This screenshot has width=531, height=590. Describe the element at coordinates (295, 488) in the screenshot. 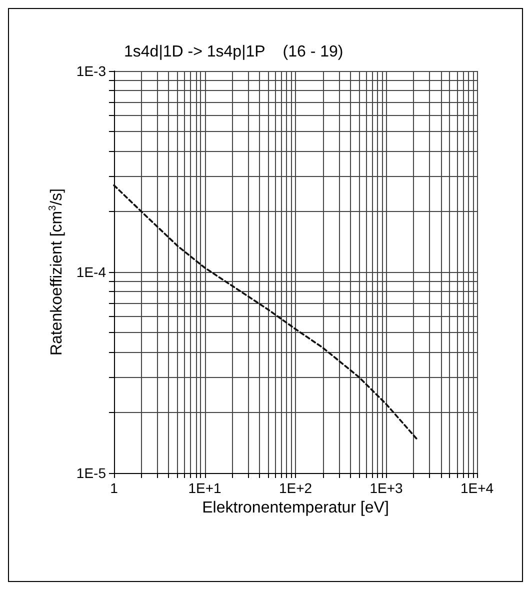

I see `x-tick-label: 1E+2` at that location.